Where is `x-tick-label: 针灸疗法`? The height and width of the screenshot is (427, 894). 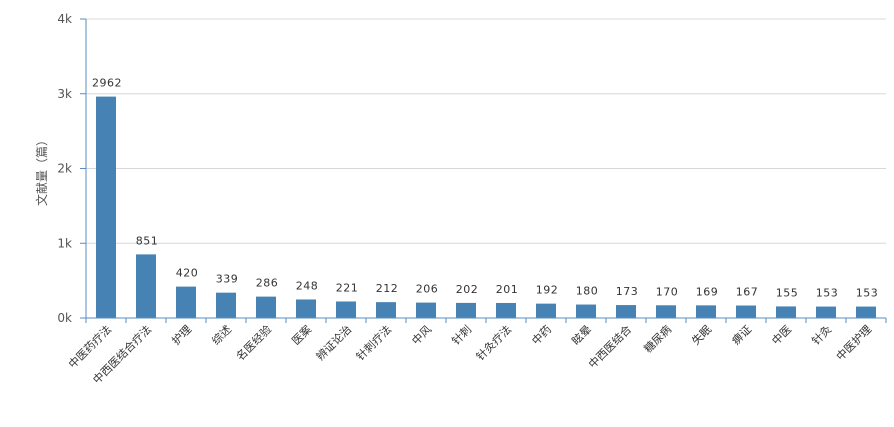
x-tick-label: 针灸疗法 is located at coordinates (493, 342).